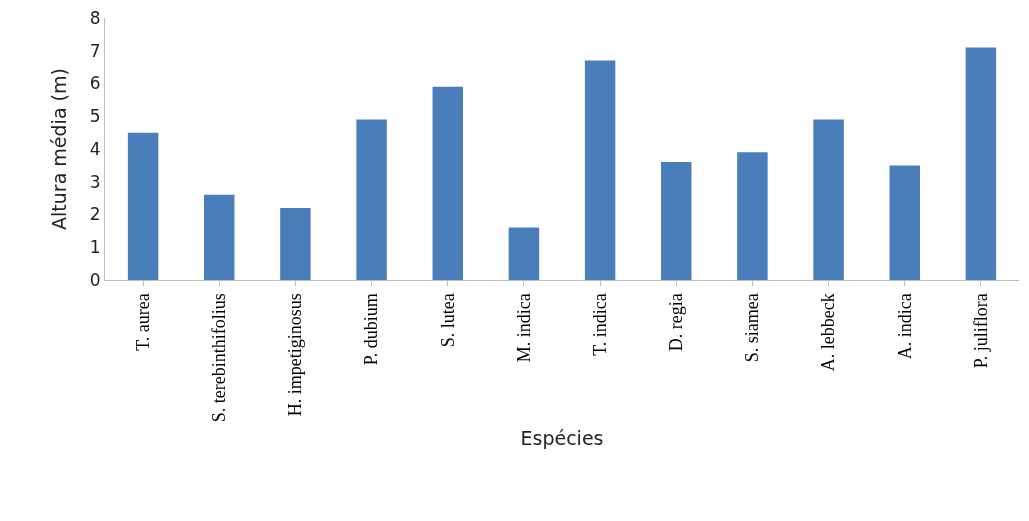  I want to click on x-tick-label: A. lebbeck, so click(828, 332).